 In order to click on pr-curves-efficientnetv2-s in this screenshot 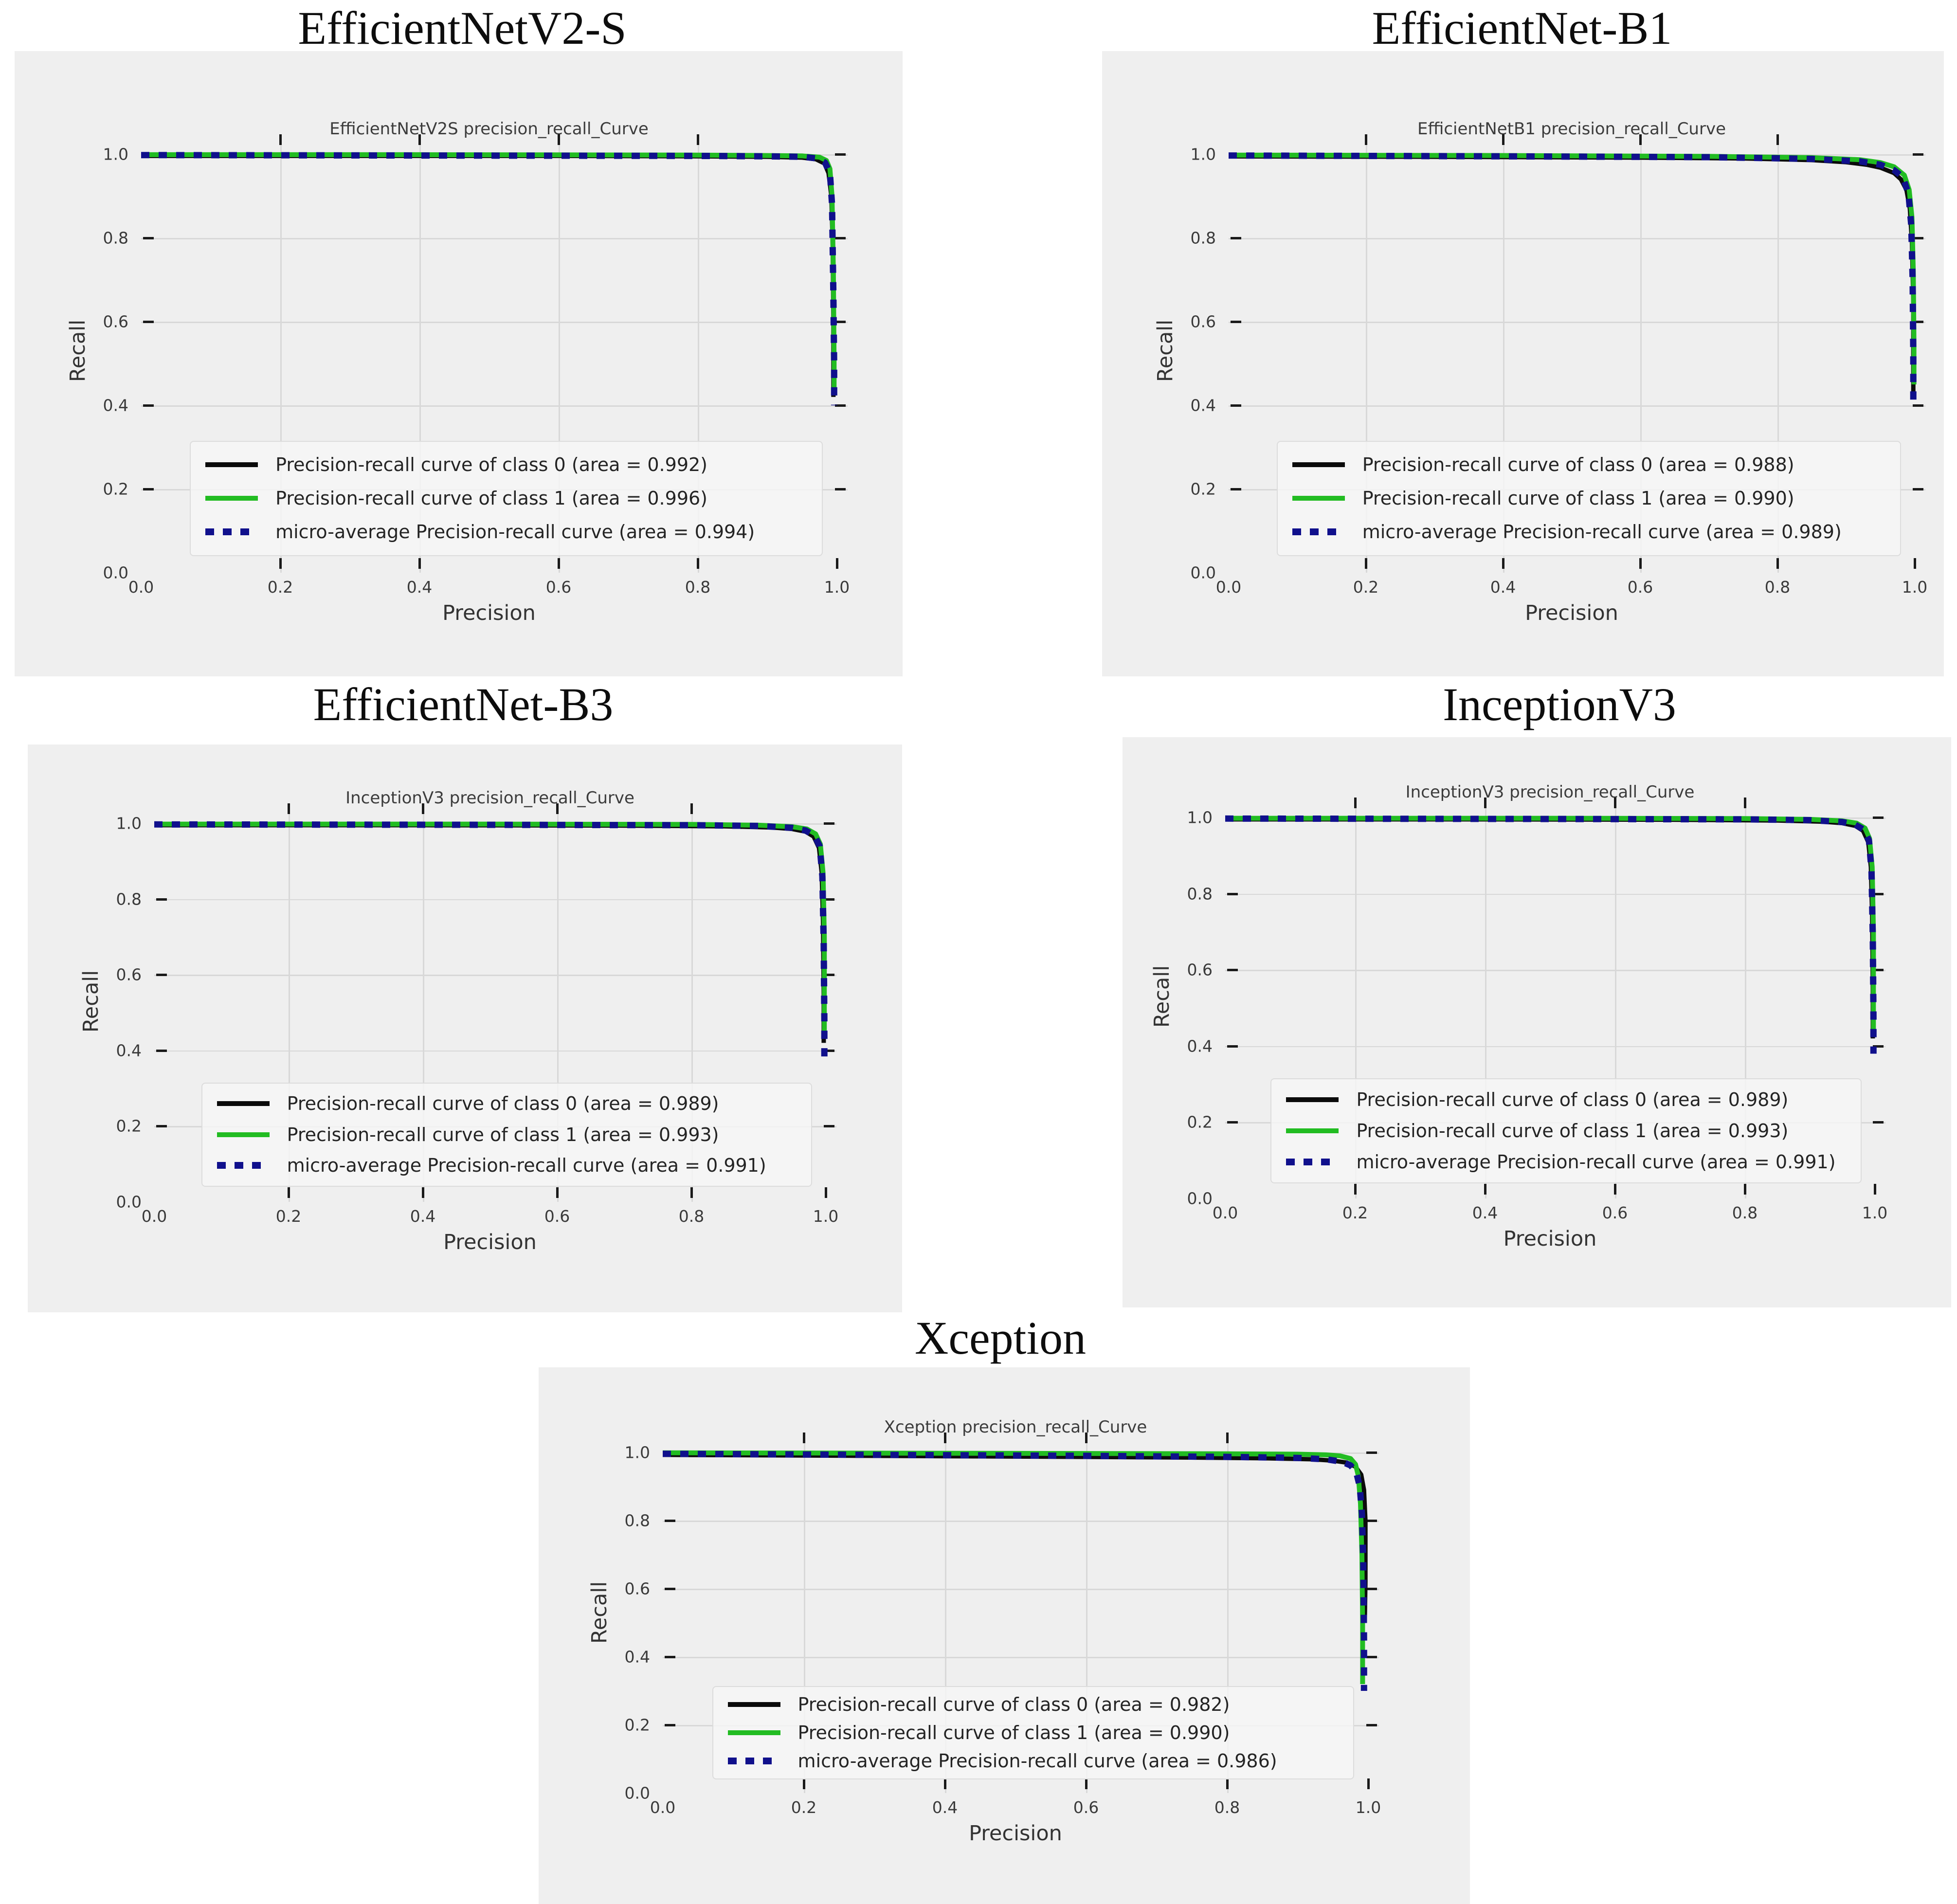, I will do `click(489, 278)`.